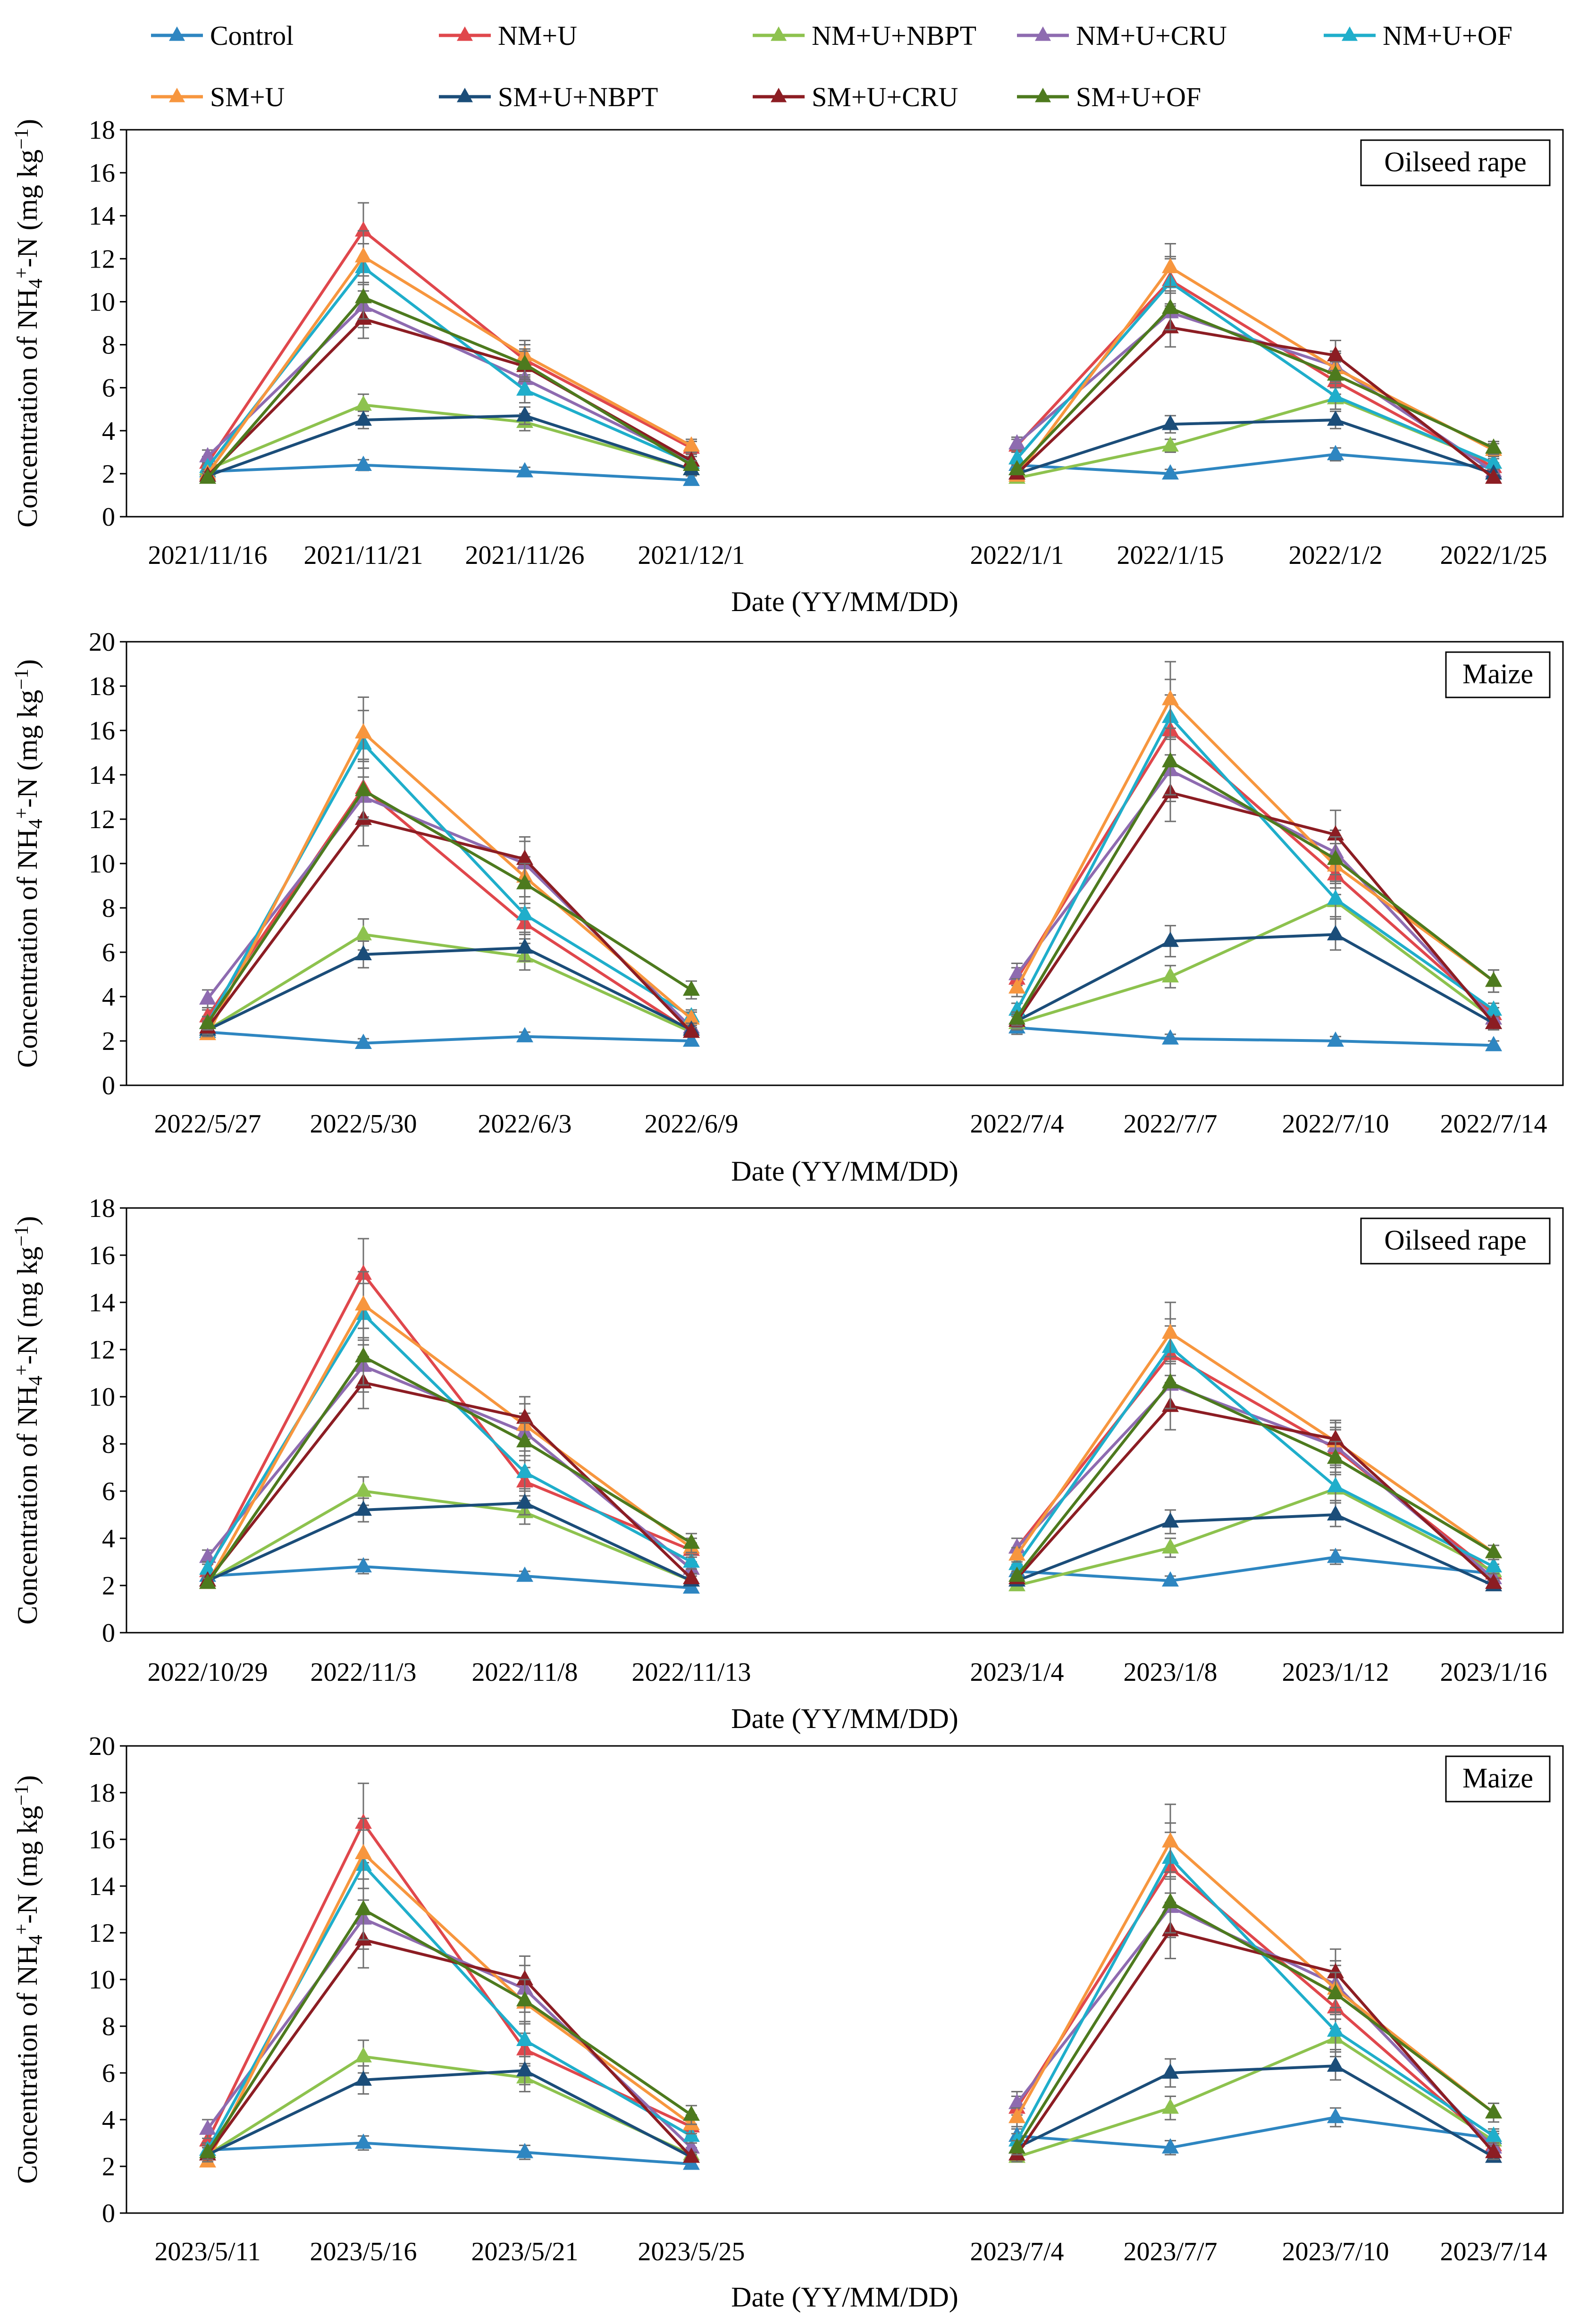 This screenshot has height=2315, width=1596. What do you see at coordinates (855, 97) in the screenshot?
I see `legend-item: SM+U+CRU` at bounding box center [855, 97].